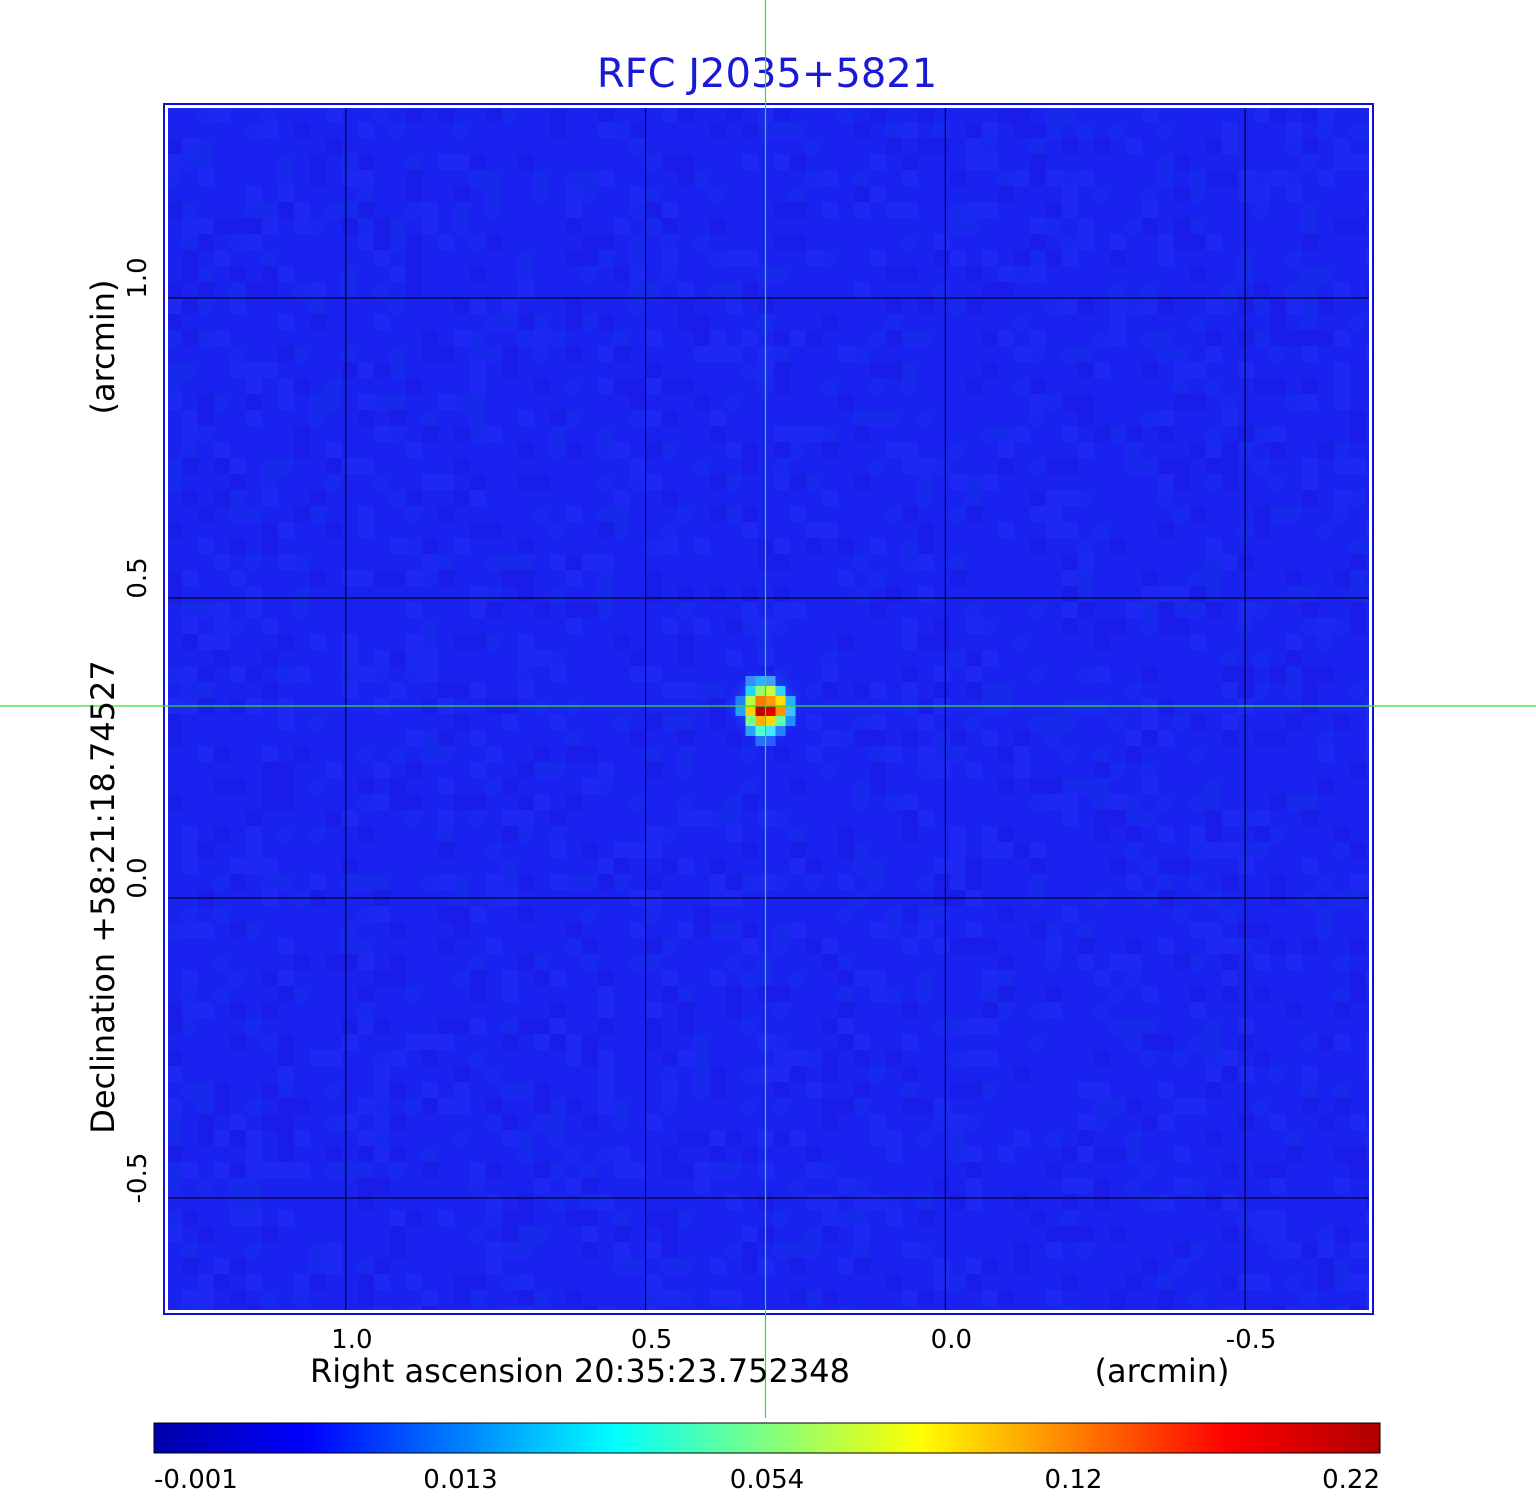 The width and height of the screenshot is (1536, 1511). Describe the element at coordinates (103, 897) in the screenshot. I see `y-axis-label: Declination +58:21:18.74527` at that location.